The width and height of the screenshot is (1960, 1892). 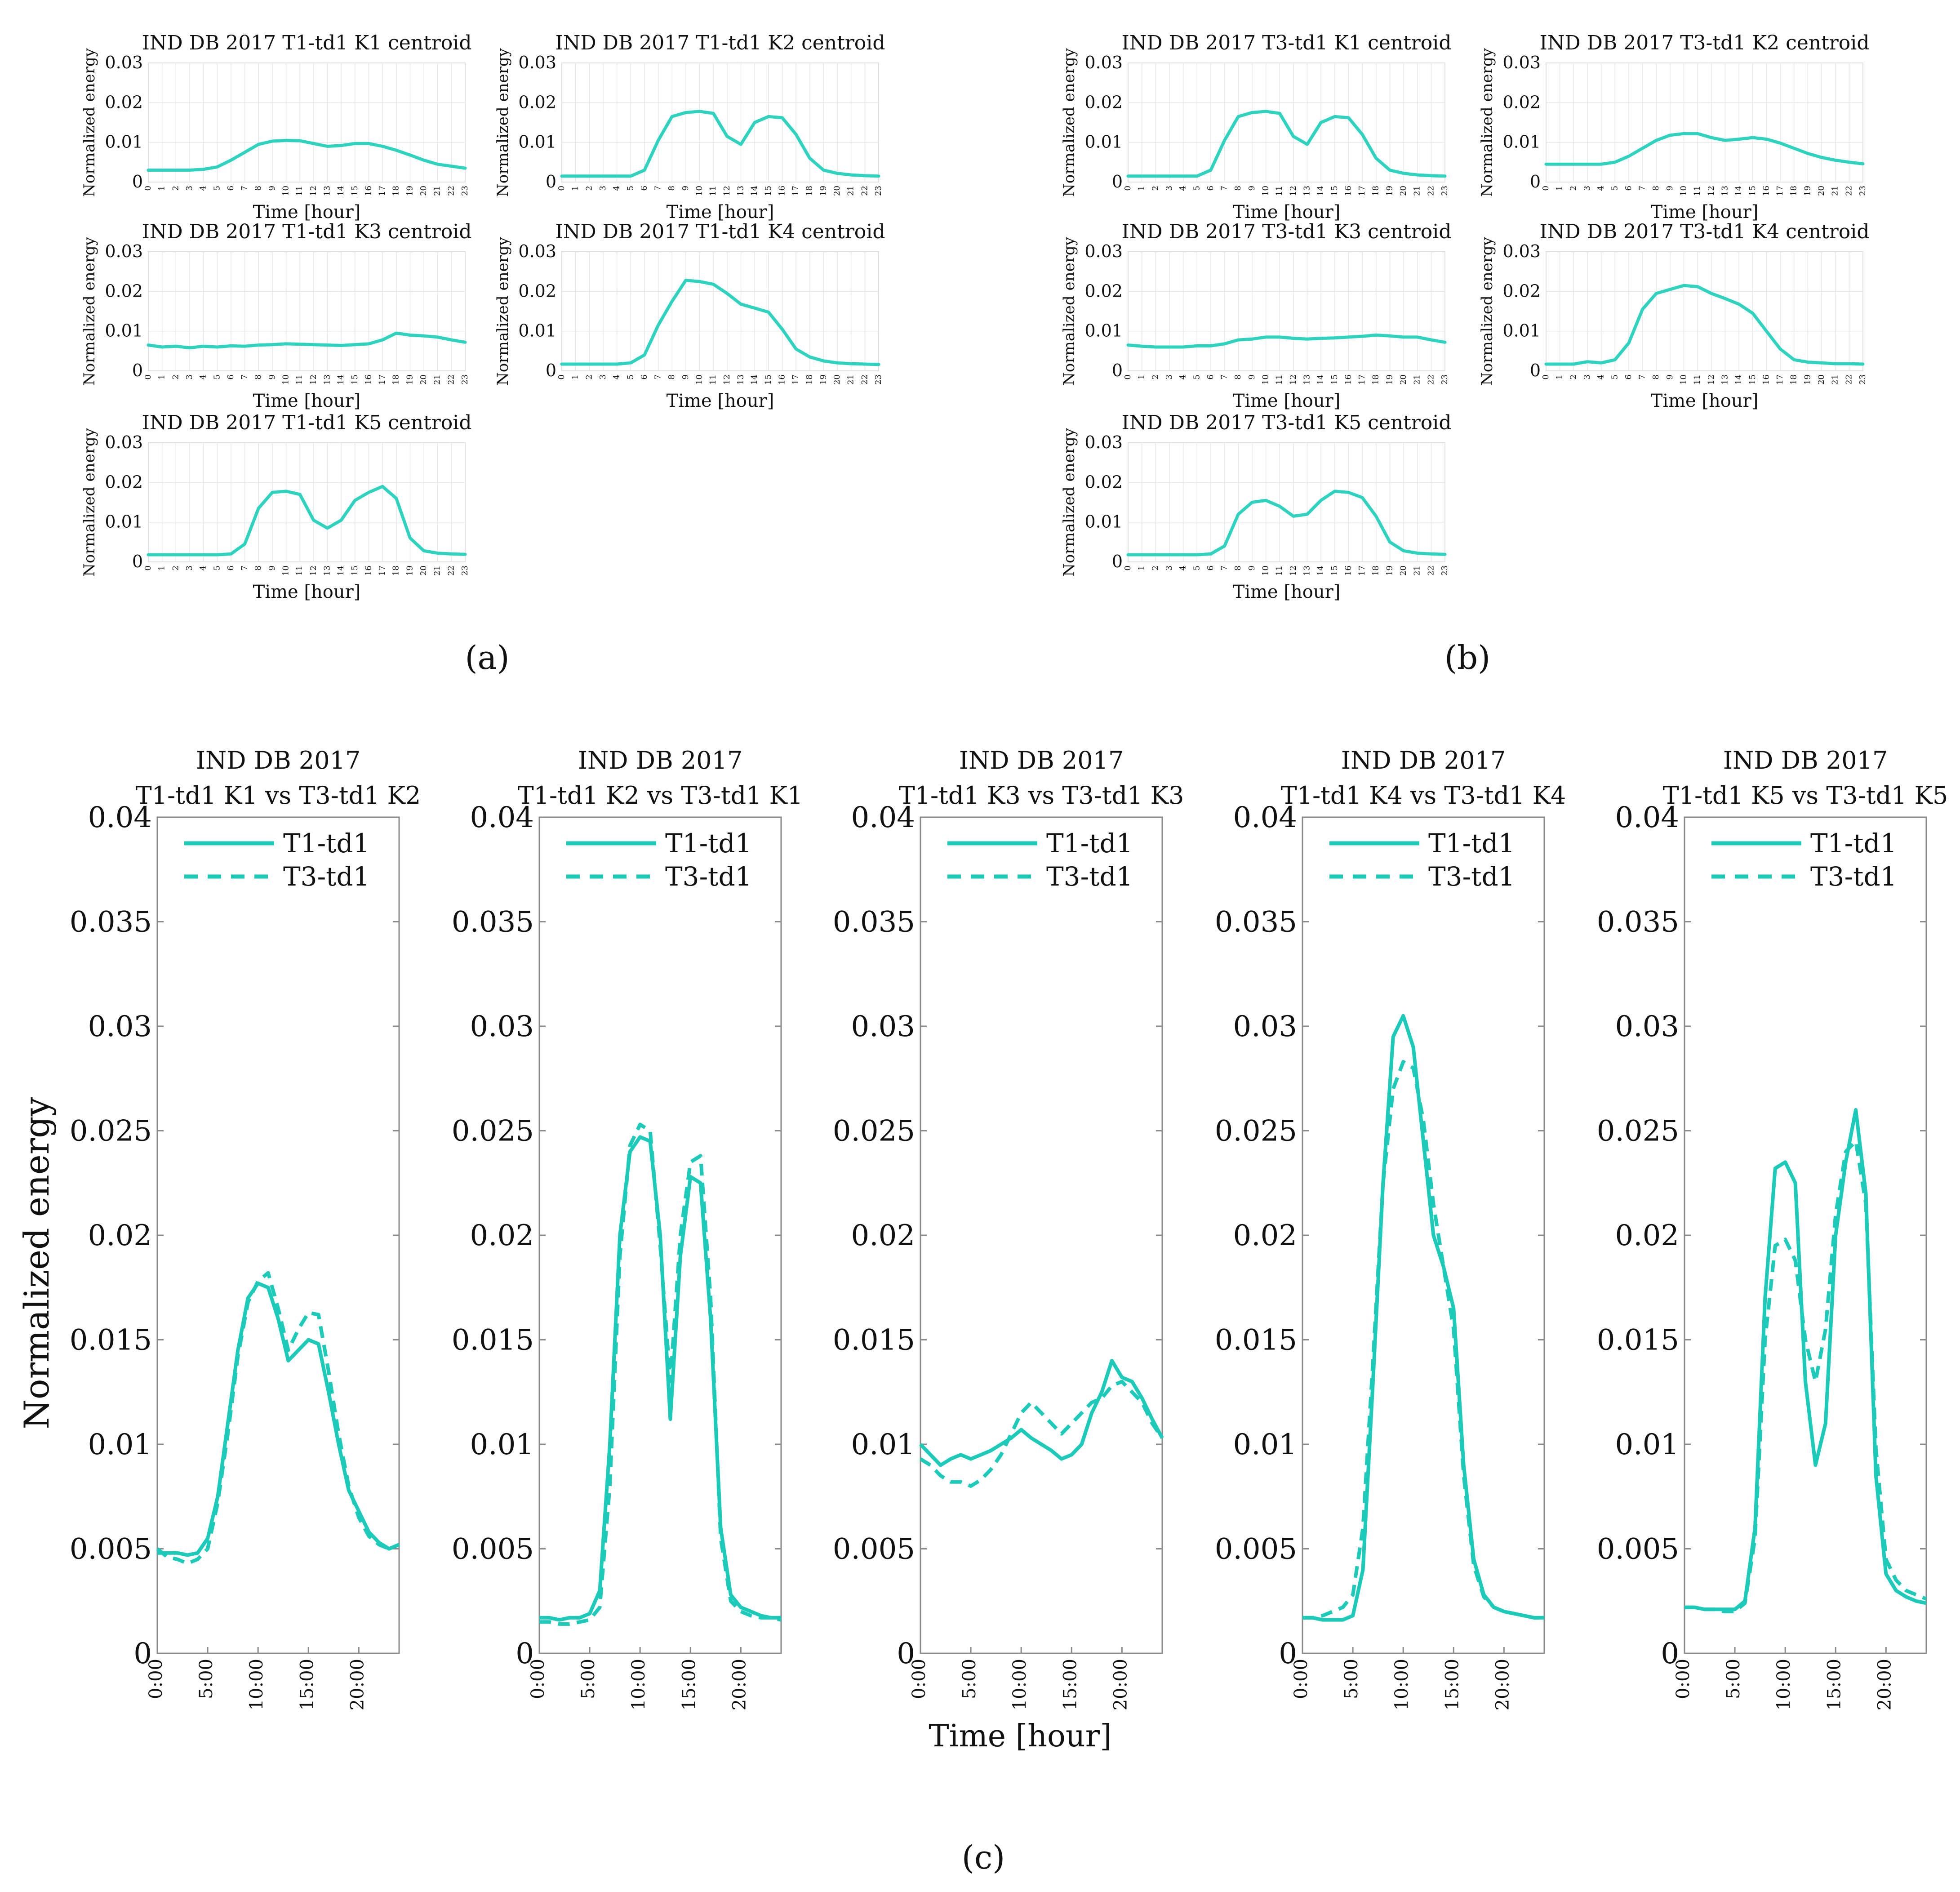 What do you see at coordinates (272, 189) in the screenshot?
I see `x-tick-label: 9` at bounding box center [272, 189].